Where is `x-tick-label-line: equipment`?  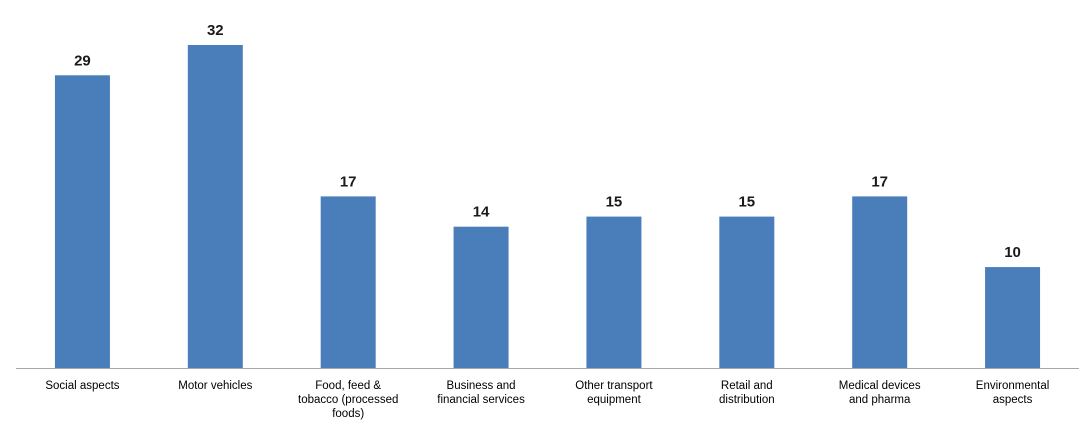
x-tick-label-line: equipment is located at coordinates (614, 400).